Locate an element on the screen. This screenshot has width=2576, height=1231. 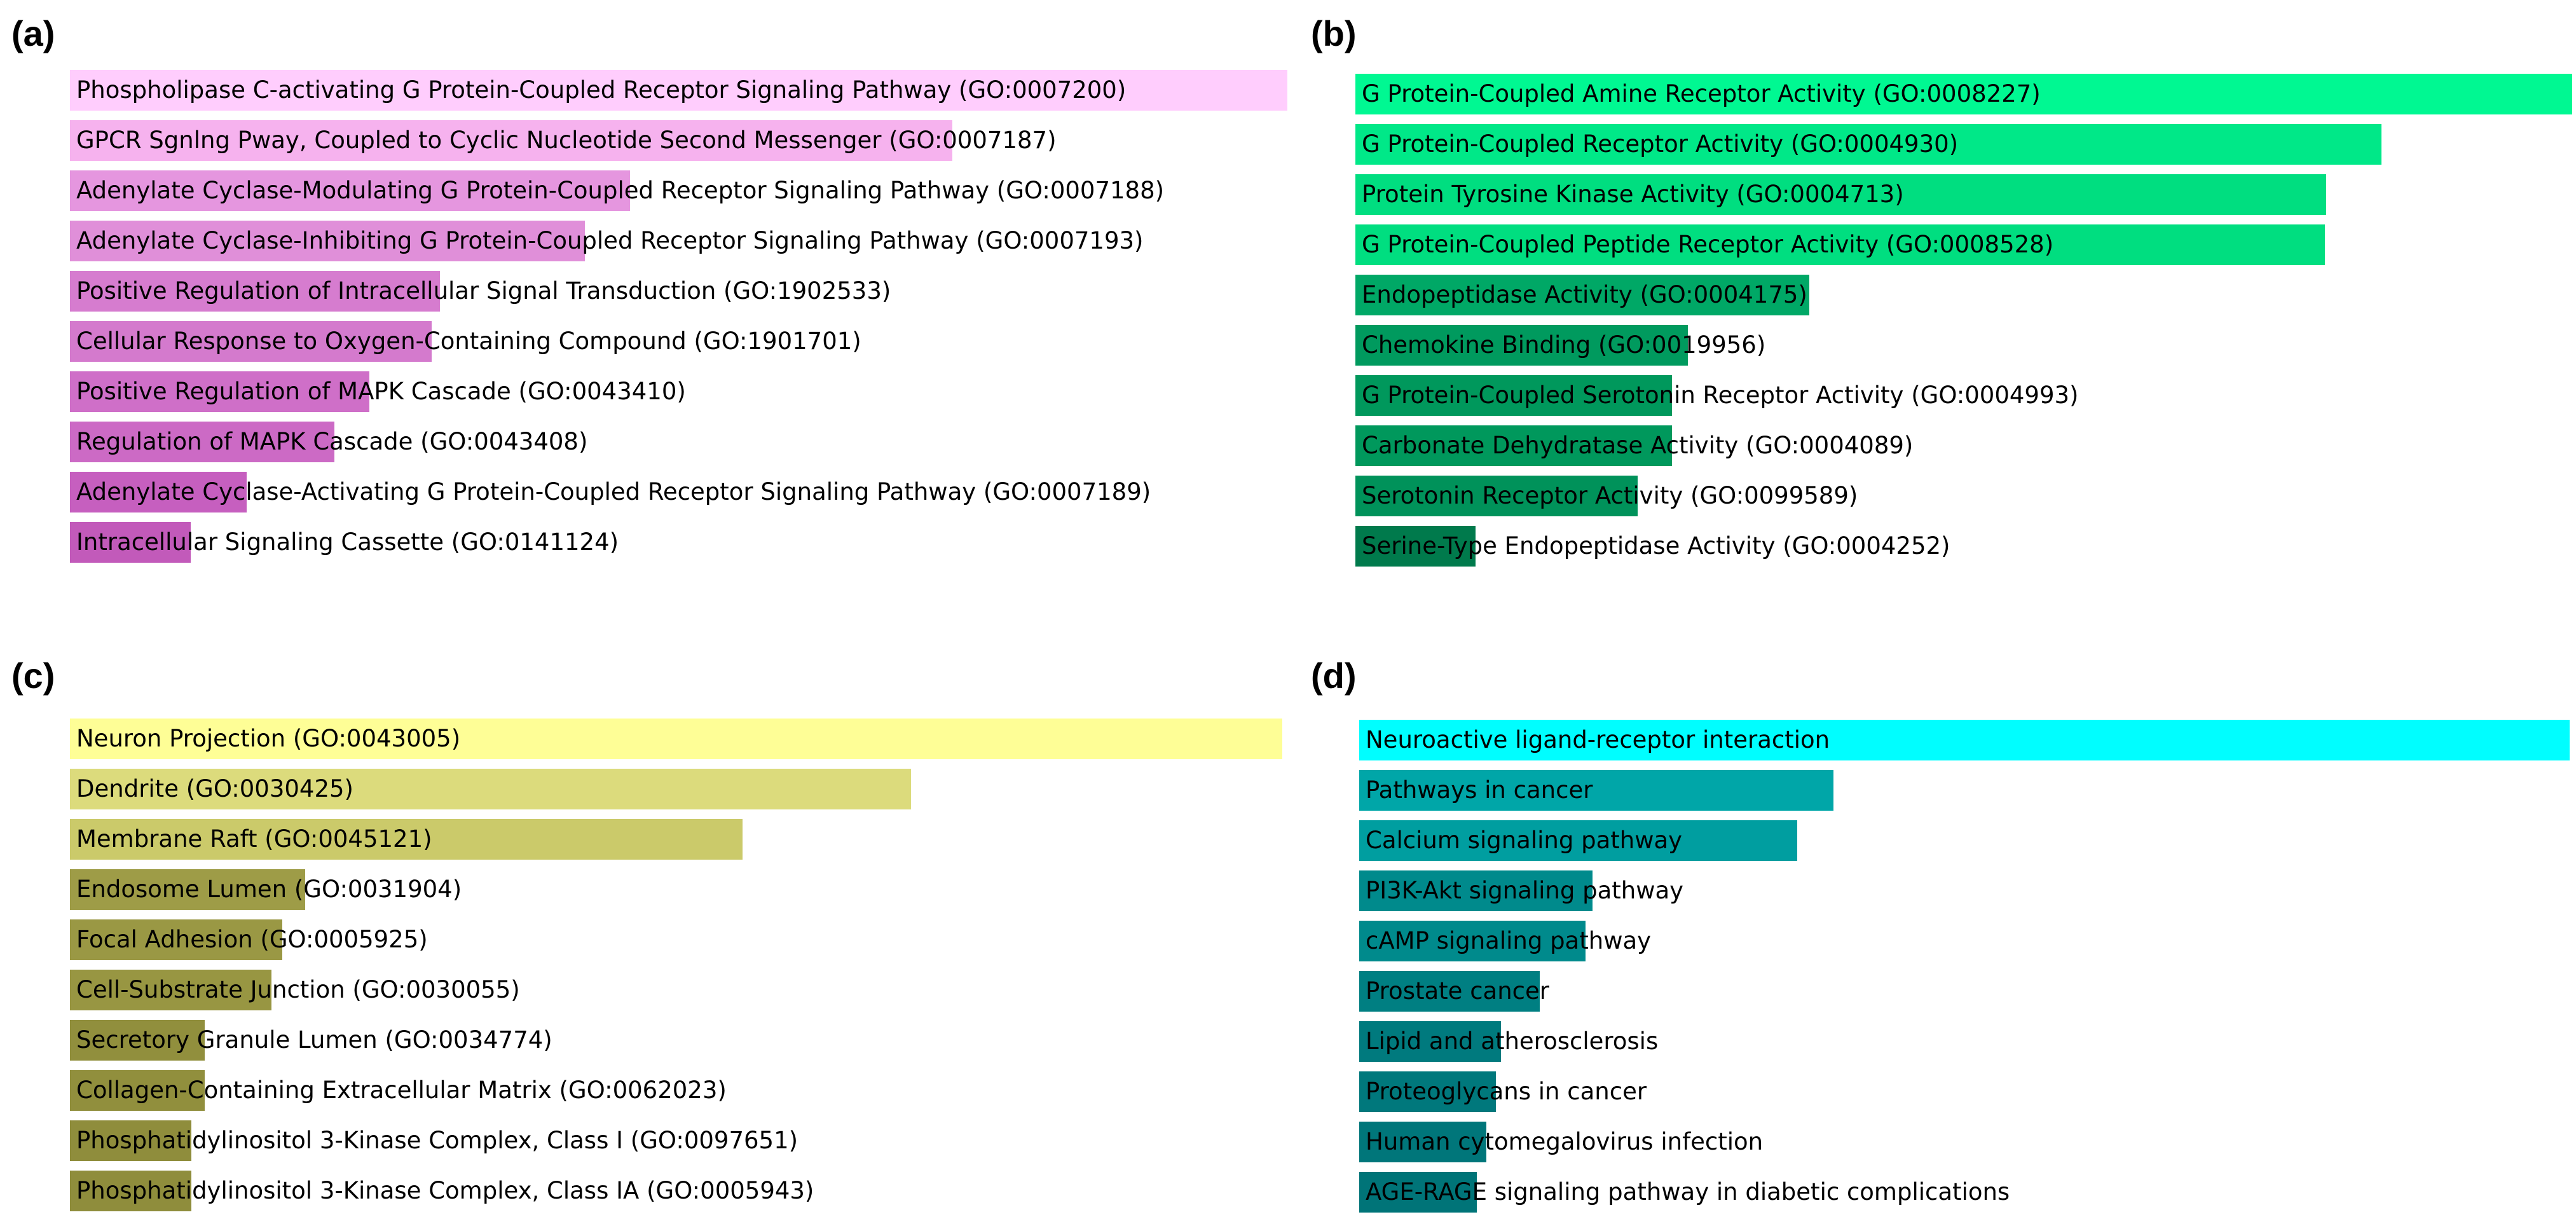
bar-label: Focal Adhesion (GO:0005925) is located at coordinates (252, 939).